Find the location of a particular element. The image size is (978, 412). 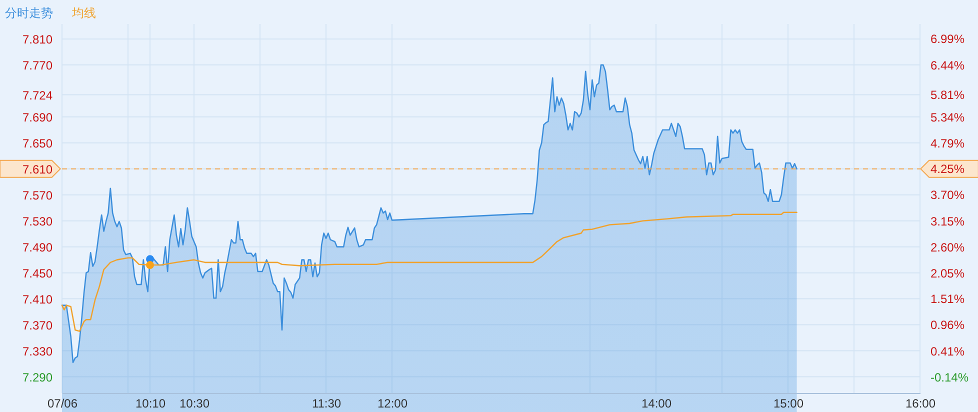

y-tick-label: 7.530 is located at coordinates (37, 221).